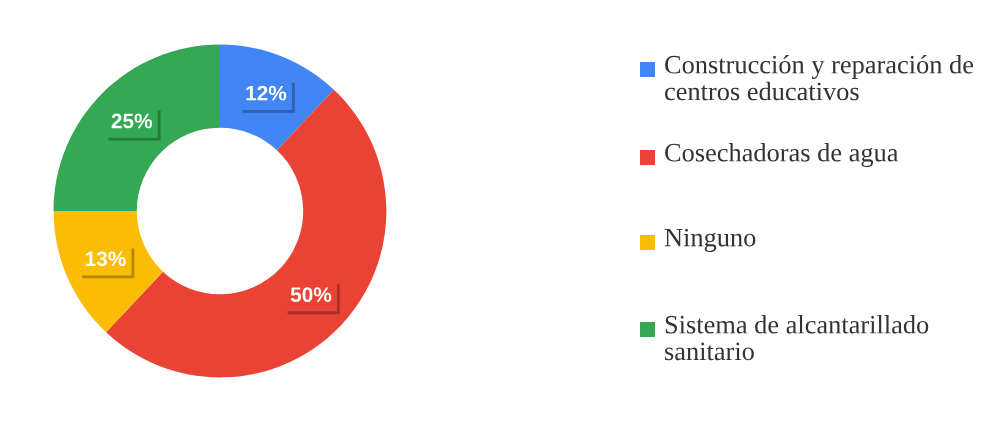 This screenshot has width=1008, height=421. I want to click on legend-label: Sistema de alcantarillado sanitario, so click(797, 338).